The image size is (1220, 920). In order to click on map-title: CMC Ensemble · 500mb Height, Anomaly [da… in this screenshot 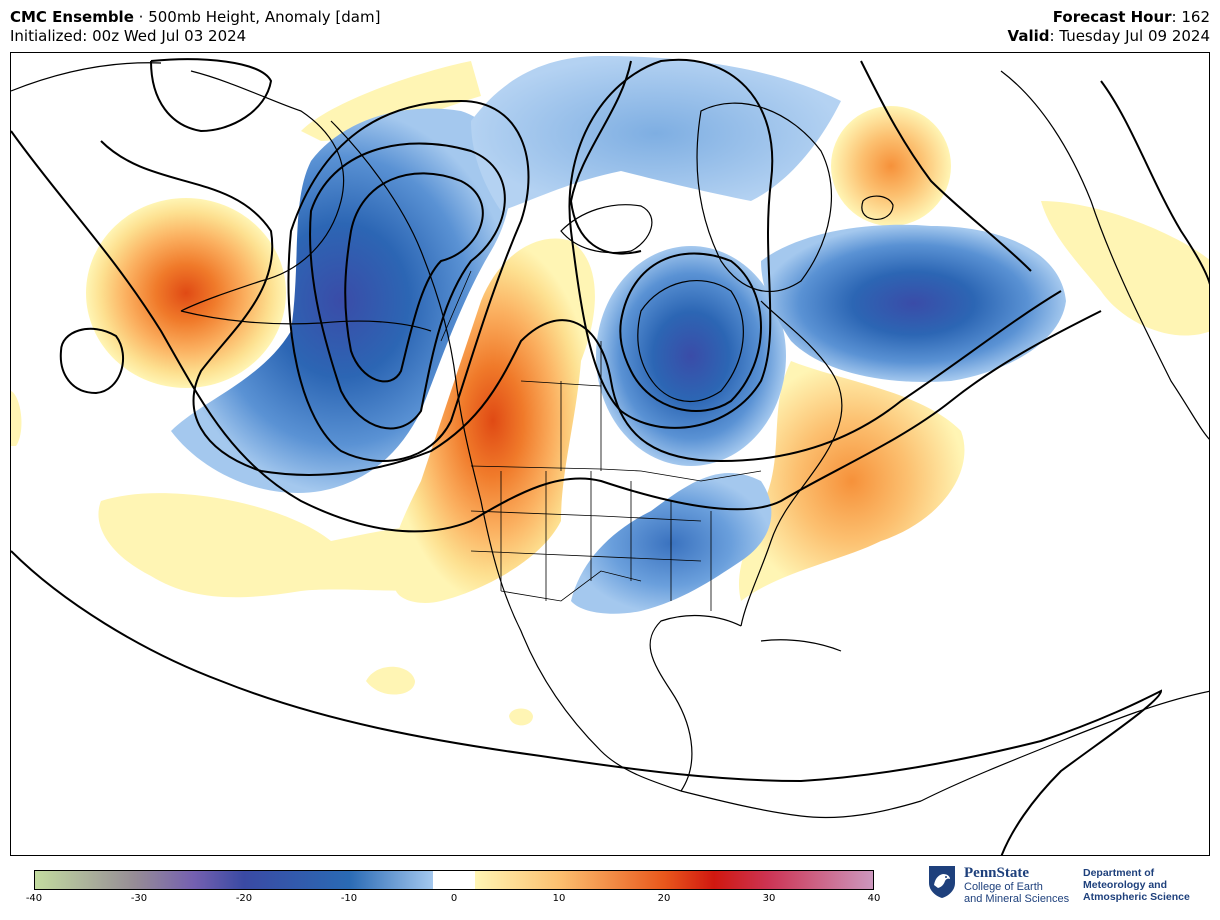, I will do `click(195, 27)`.